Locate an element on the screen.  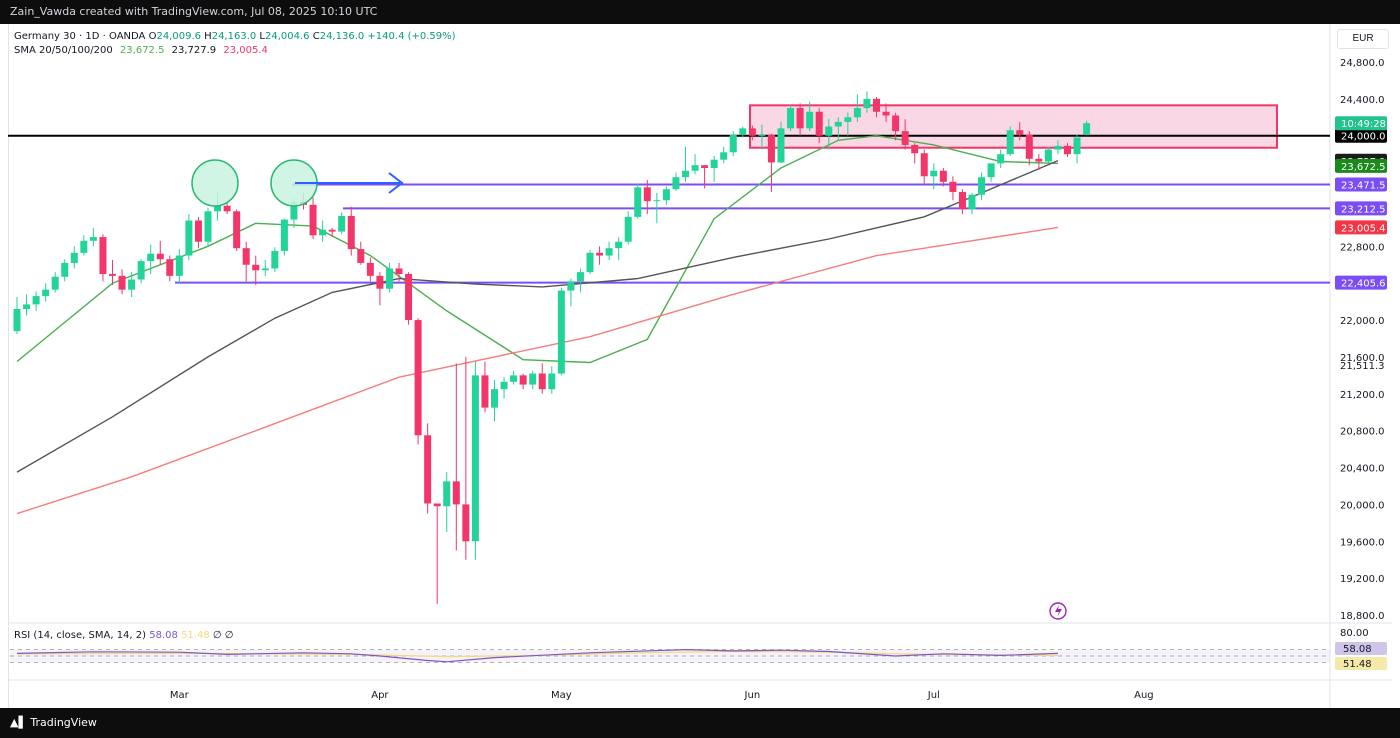
highlight-circle is located at coordinates (215, 183).